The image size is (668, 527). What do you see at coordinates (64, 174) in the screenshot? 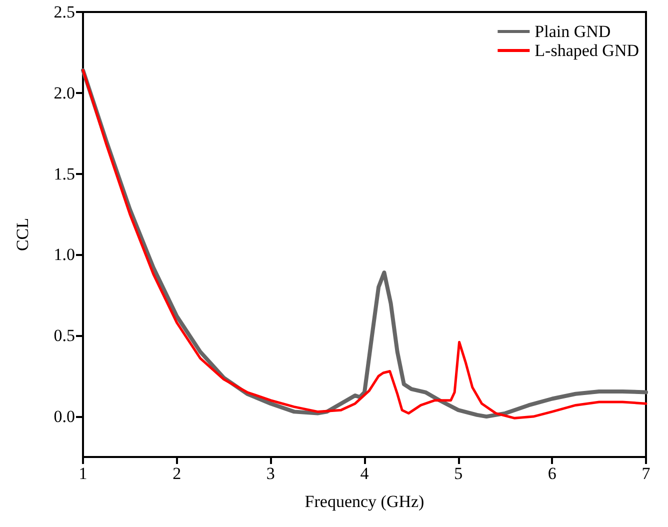
I see `y-tick-label: 1.5` at bounding box center [64, 174].